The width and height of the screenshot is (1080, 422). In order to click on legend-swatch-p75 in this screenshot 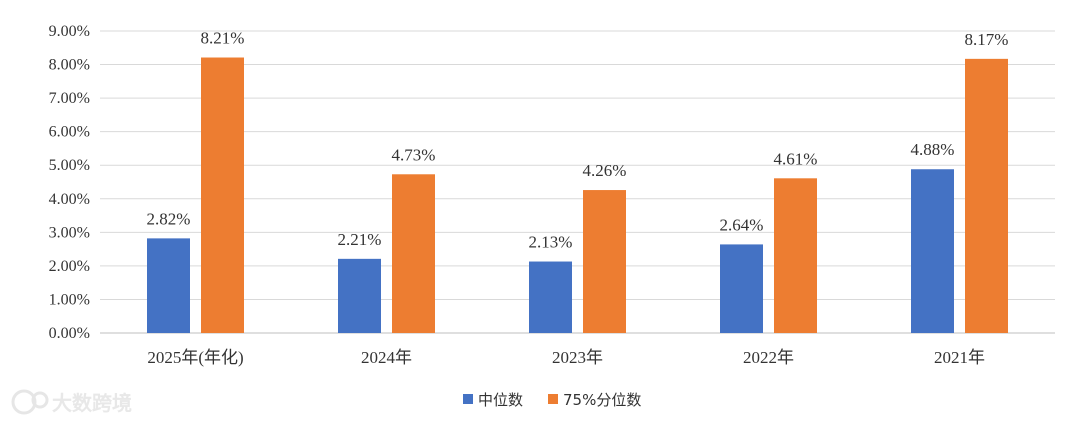, I will do `click(553, 399)`.